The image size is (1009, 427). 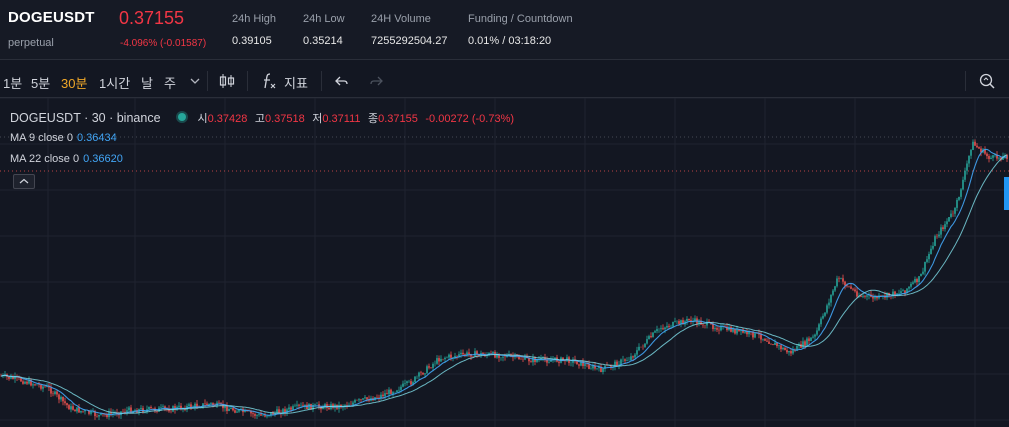 I want to click on ohlc-label: 저, so click(x=317, y=119).